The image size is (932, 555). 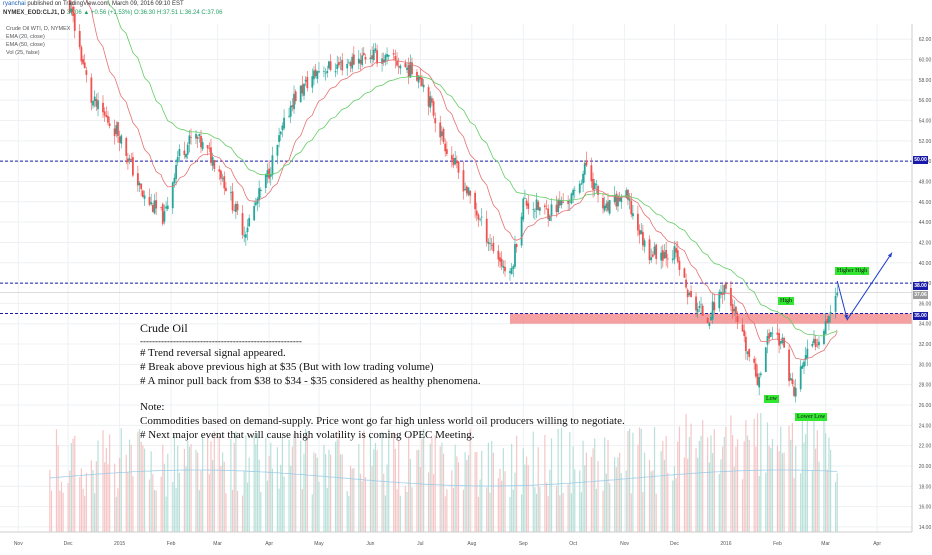 I want to click on indicator-vol: Vol (25, false), so click(x=23, y=53).